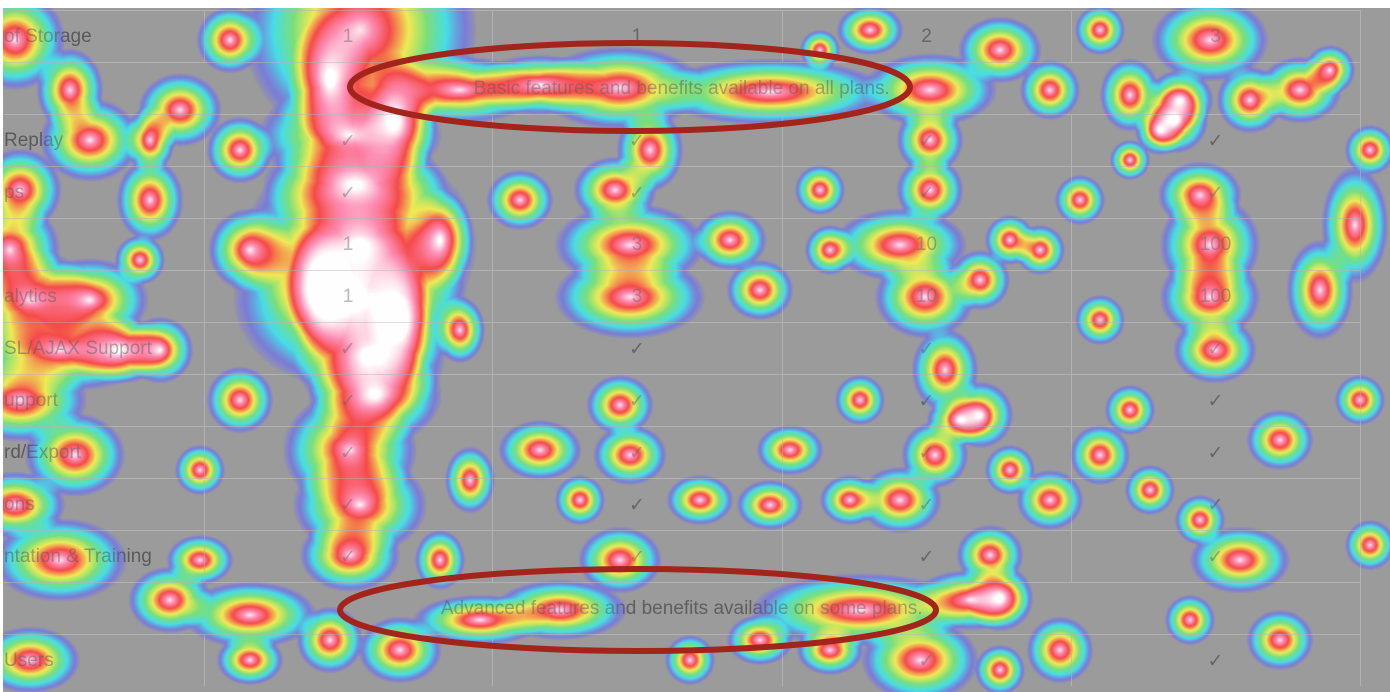 The width and height of the screenshot is (1390, 692). Describe the element at coordinates (695, 4) in the screenshot. I see `top-crop-edge` at that location.